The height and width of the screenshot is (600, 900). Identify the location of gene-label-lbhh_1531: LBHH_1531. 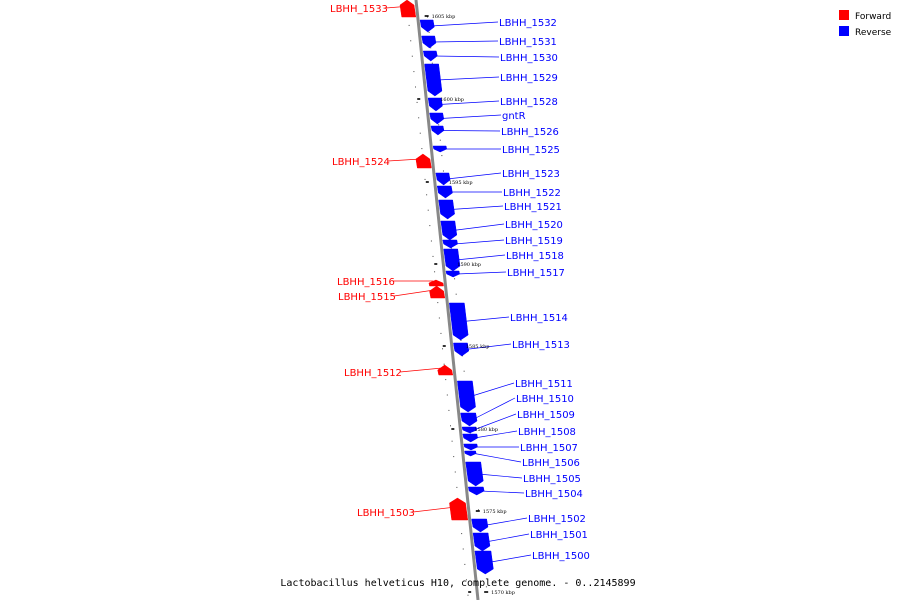
(528, 42).